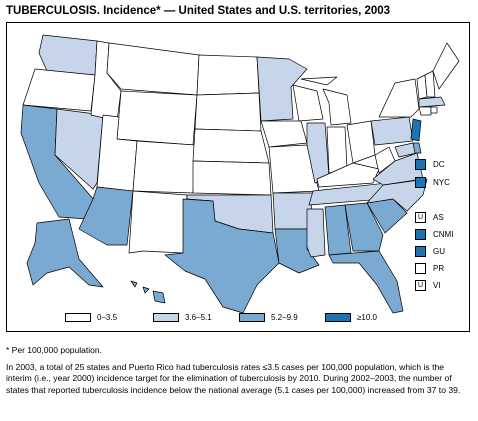 The image size is (478, 421). What do you see at coordinates (443, 234) in the screenshot?
I see `territory-label: CNMI` at bounding box center [443, 234].